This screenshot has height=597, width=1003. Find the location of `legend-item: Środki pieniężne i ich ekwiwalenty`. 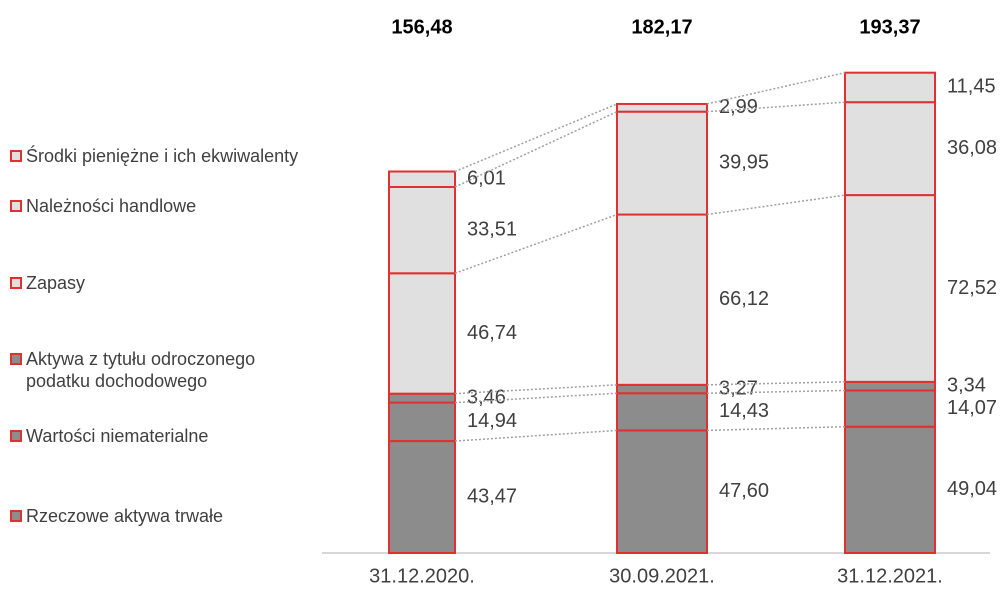

legend-item: Środki pieniężne i ich ekwiwalenty is located at coordinates (160, 156).